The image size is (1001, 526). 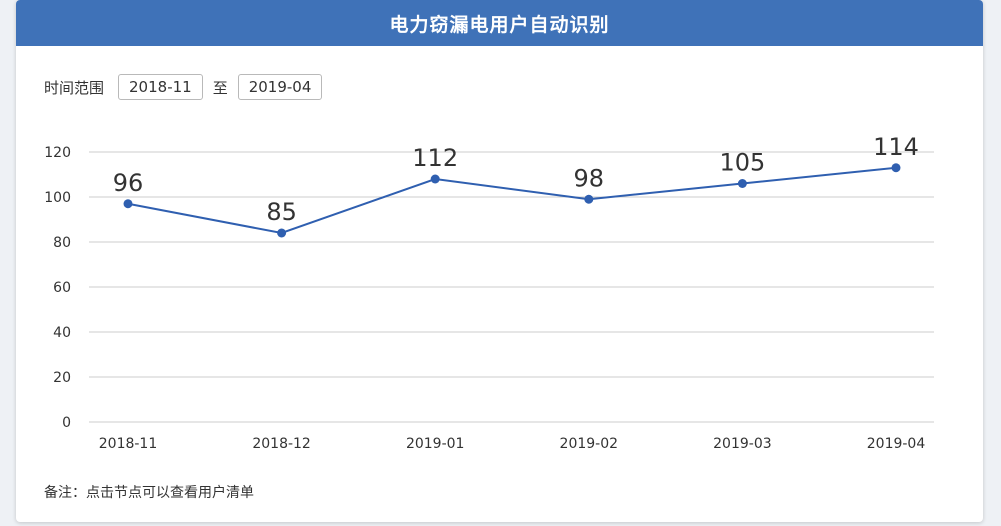 What do you see at coordinates (62, 243) in the screenshot?
I see `y-tick-label: 80` at bounding box center [62, 243].